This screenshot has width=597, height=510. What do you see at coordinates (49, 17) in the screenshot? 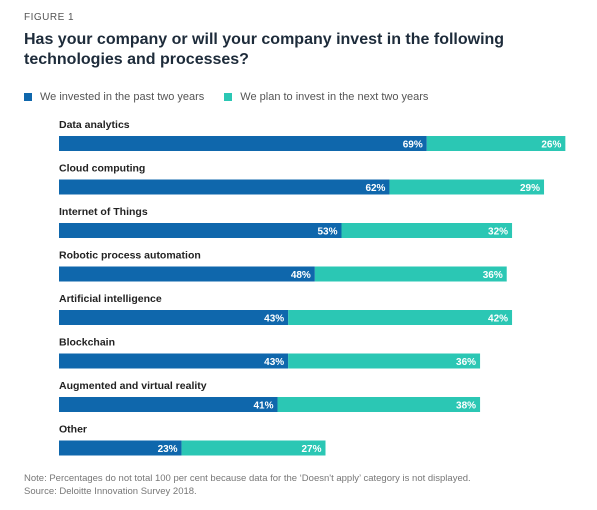
I see `figure-label: FIGURE 1` at bounding box center [49, 17].